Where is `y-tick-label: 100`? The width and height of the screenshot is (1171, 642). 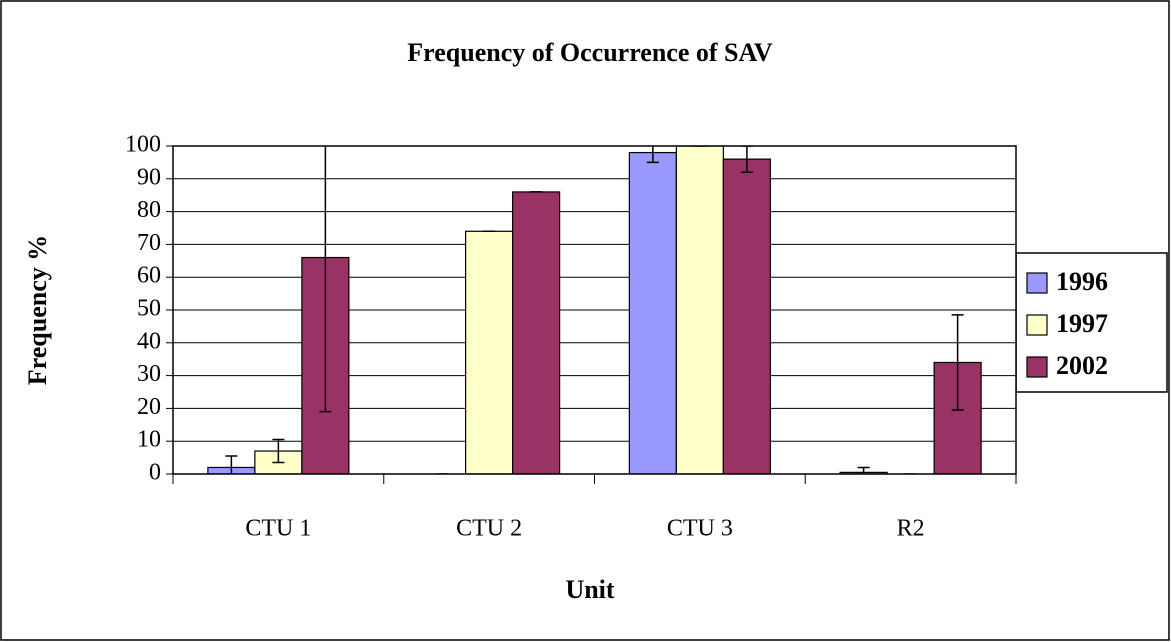 y-tick-label: 100 is located at coordinates (143, 145).